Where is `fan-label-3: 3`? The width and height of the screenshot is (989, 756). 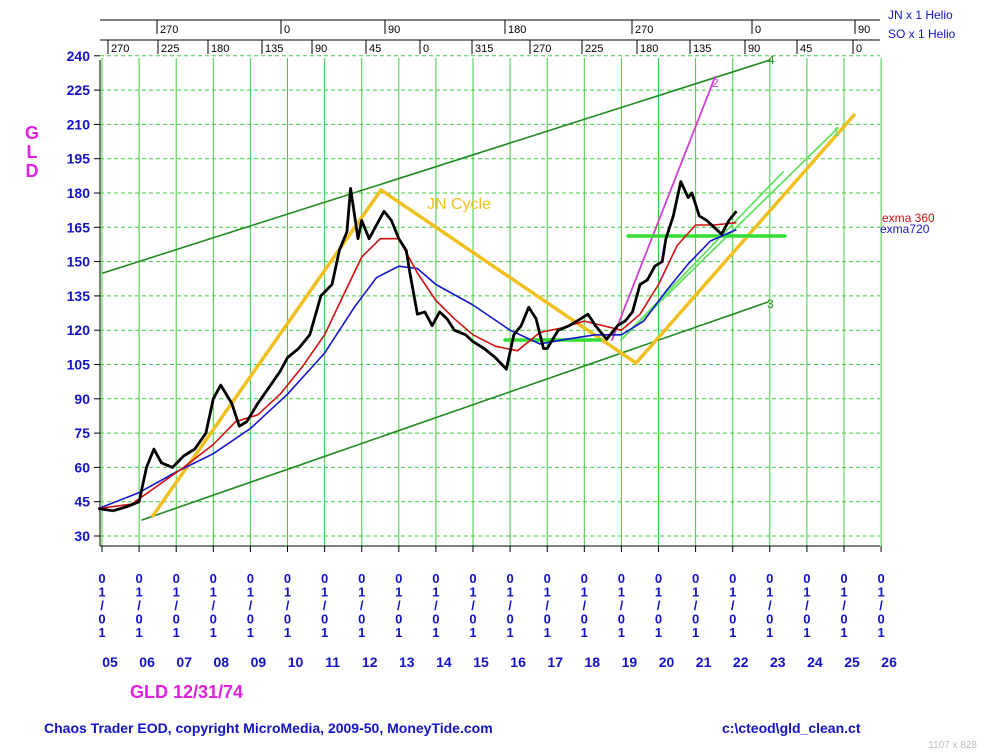
fan-label-3: 3 is located at coordinates (770, 304).